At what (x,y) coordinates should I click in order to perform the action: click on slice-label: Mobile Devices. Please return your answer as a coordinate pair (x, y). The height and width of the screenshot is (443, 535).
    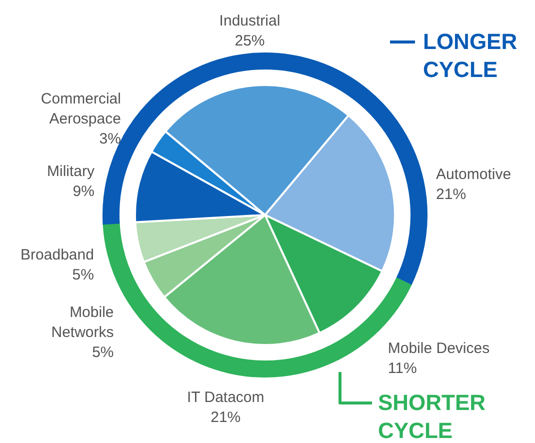
    Looking at the image, I should click on (439, 349).